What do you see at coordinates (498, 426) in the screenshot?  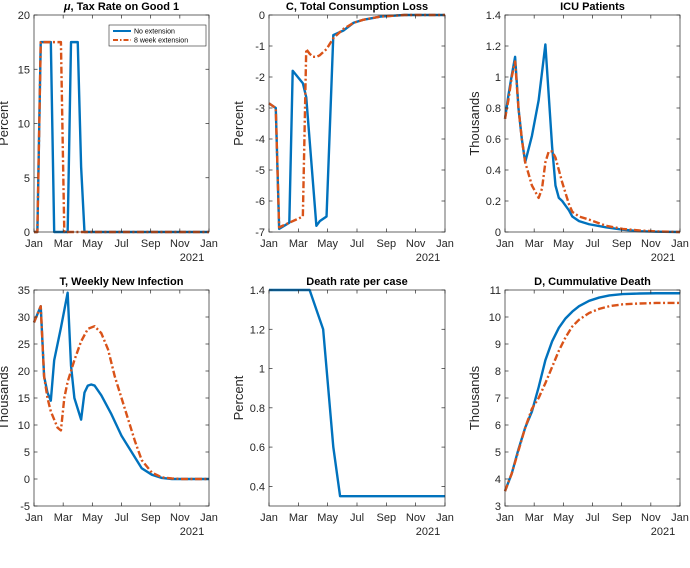 I see `y-tick-label: 6` at bounding box center [498, 426].